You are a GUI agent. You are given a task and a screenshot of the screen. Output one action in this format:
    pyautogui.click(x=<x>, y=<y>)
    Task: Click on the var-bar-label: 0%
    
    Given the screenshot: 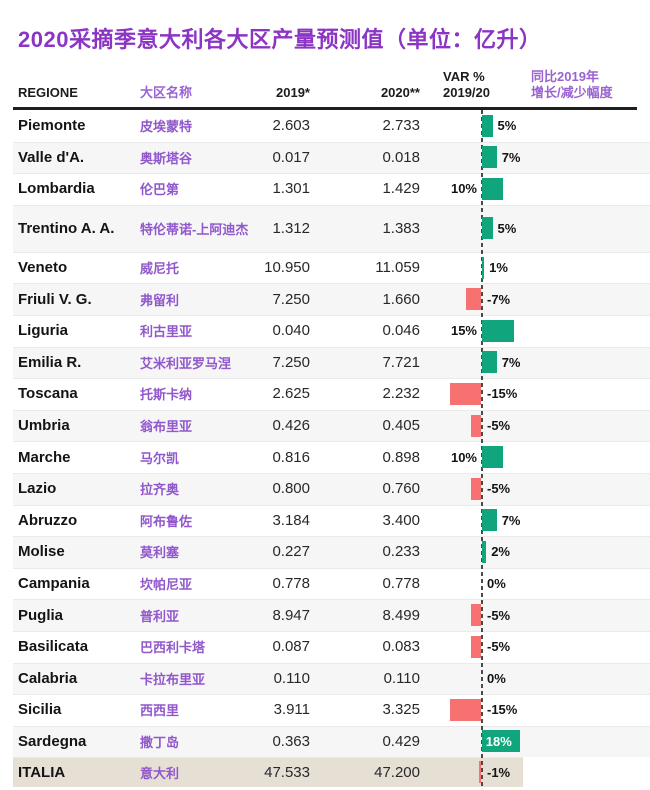 What is the action you would take?
    pyautogui.click(x=496, y=584)
    